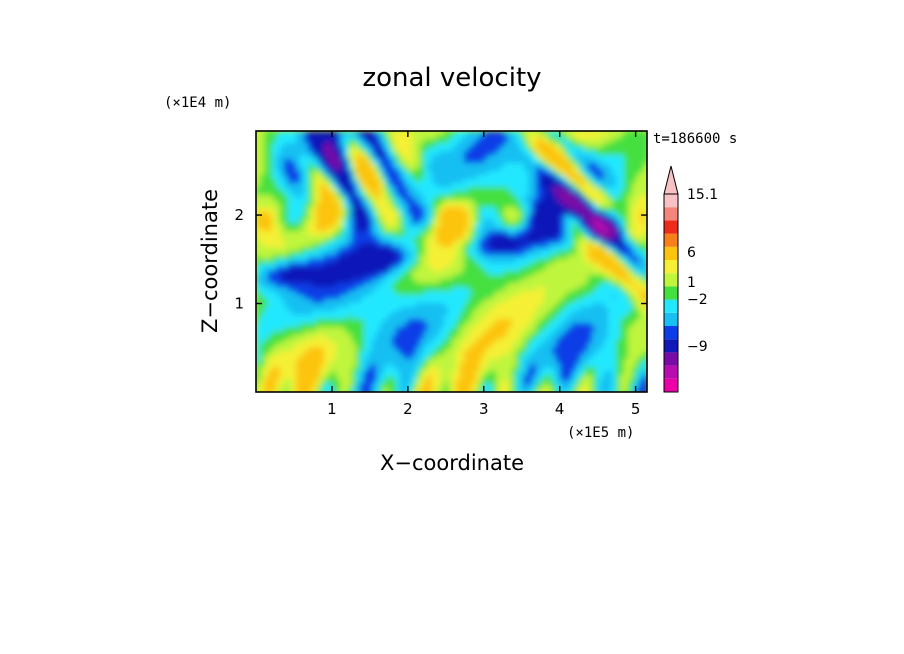 The image size is (904, 654). Describe the element at coordinates (197, 103) in the screenshot. I see `y-axis-units: (×1E4 m)` at that location.